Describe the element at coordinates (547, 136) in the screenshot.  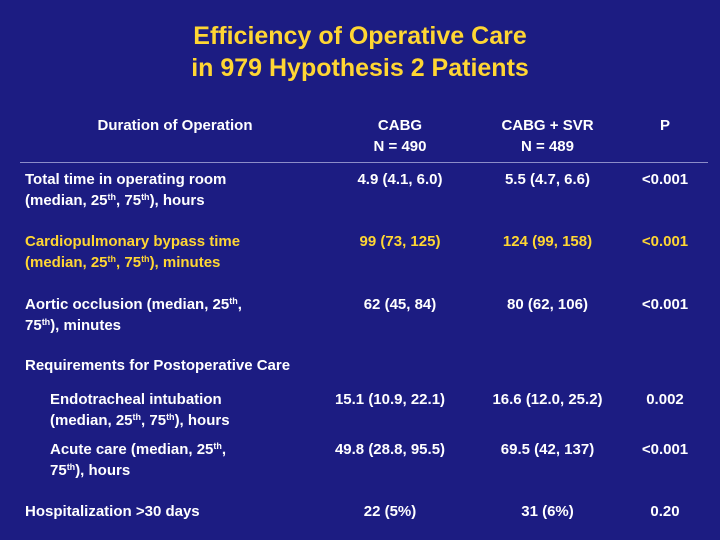
I see `header-cabg-svr: CABG + SVR N = 489` at that location.